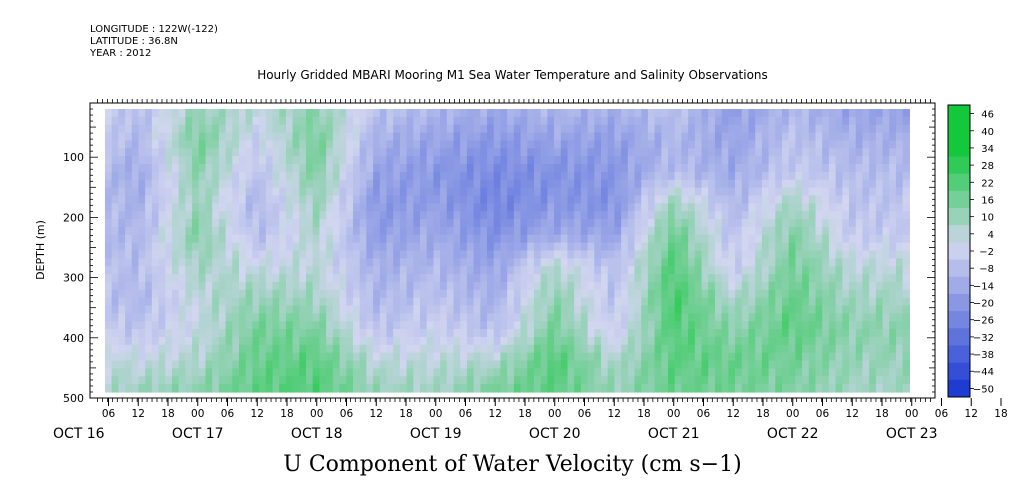 This screenshot has height=504, width=1009. I want to click on hour-tick-label: 18, so click(405, 414).